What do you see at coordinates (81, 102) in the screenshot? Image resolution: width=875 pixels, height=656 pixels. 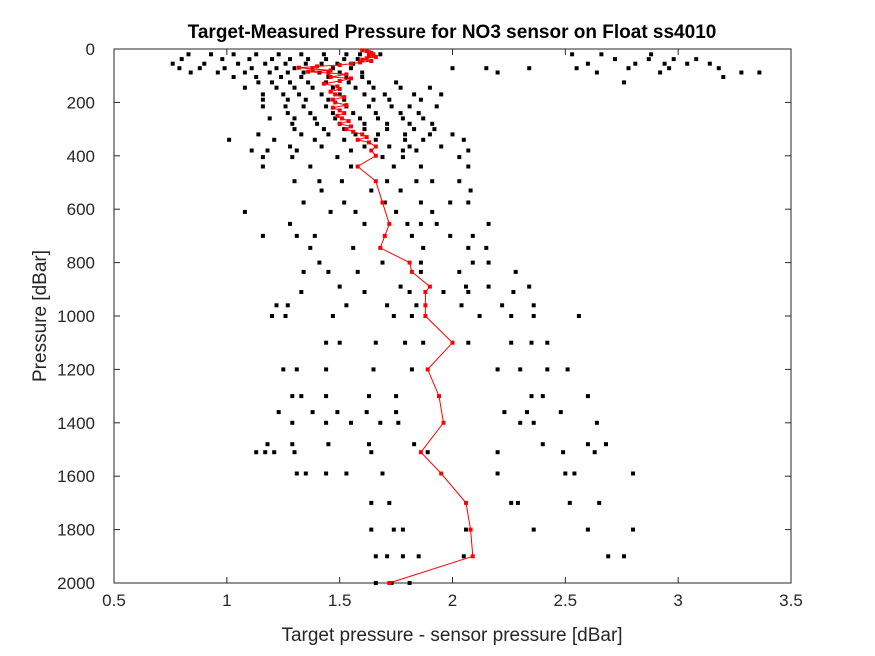 I see `y-tick-label: 200` at bounding box center [81, 102].